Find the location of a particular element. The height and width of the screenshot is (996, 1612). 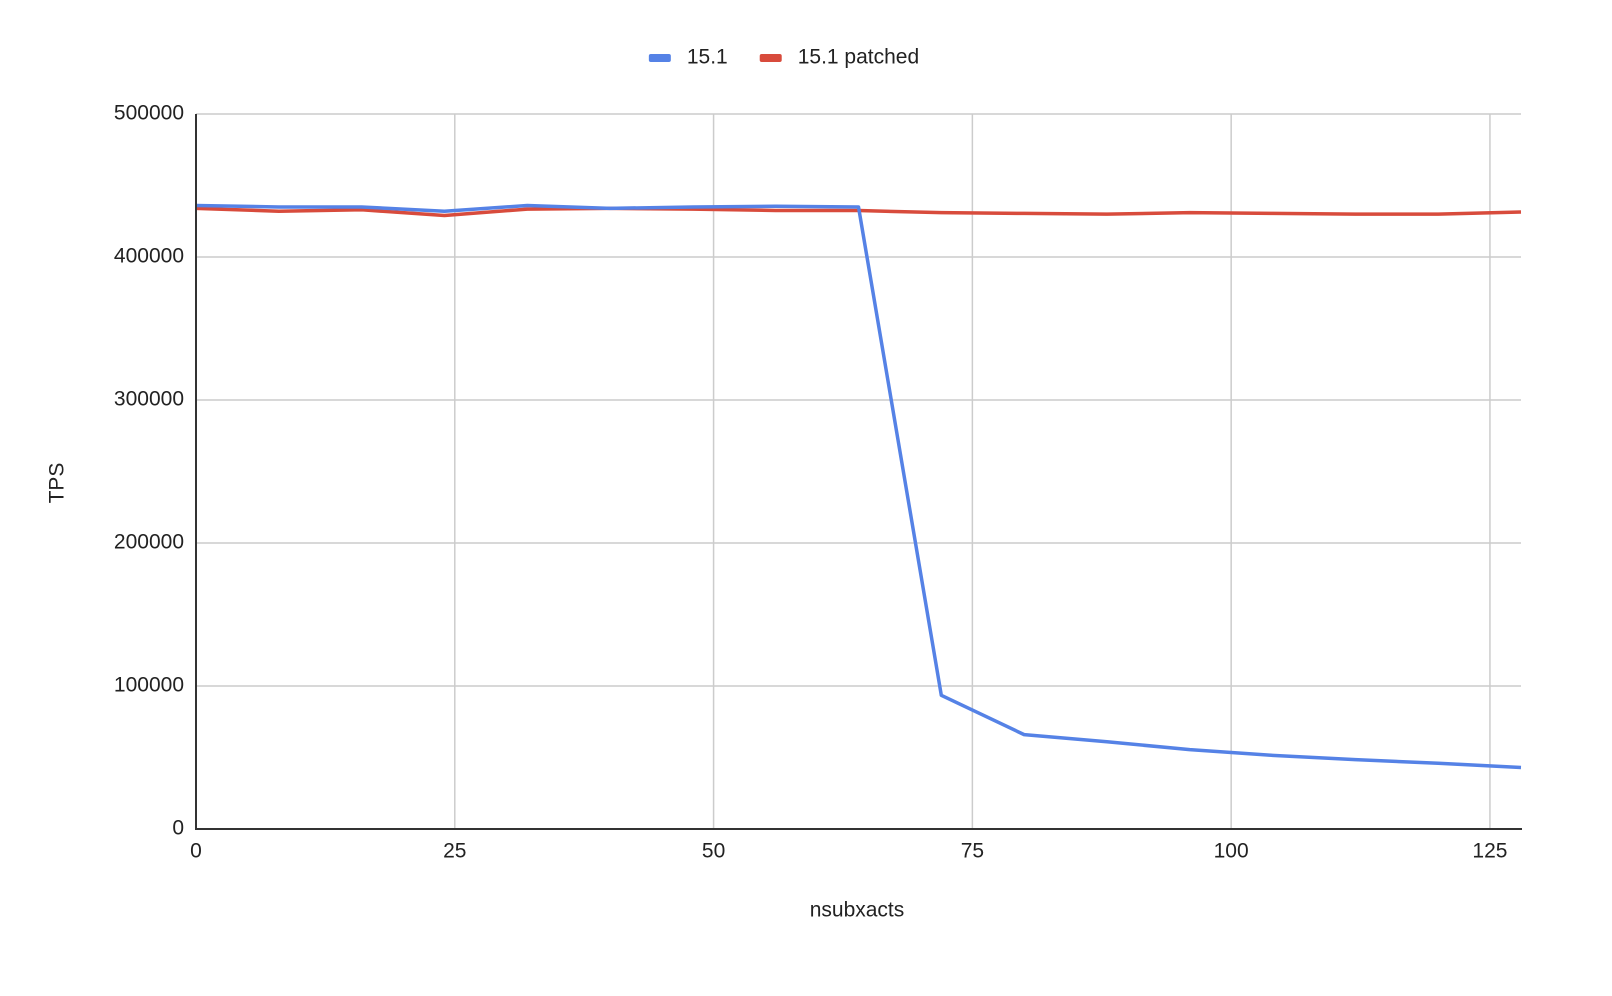

x-axis-title: nsubxacts is located at coordinates (857, 910).